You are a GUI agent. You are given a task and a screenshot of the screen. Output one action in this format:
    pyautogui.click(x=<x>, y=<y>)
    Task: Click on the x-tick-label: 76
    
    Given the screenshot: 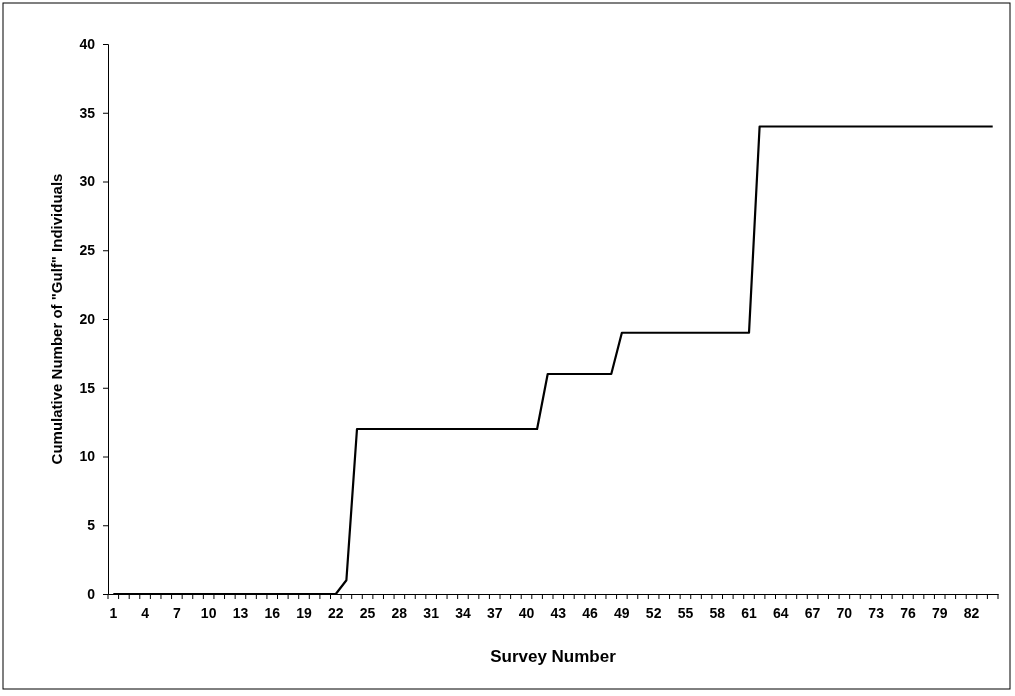 What is the action you would take?
    pyautogui.click(x=908, y=612)
    